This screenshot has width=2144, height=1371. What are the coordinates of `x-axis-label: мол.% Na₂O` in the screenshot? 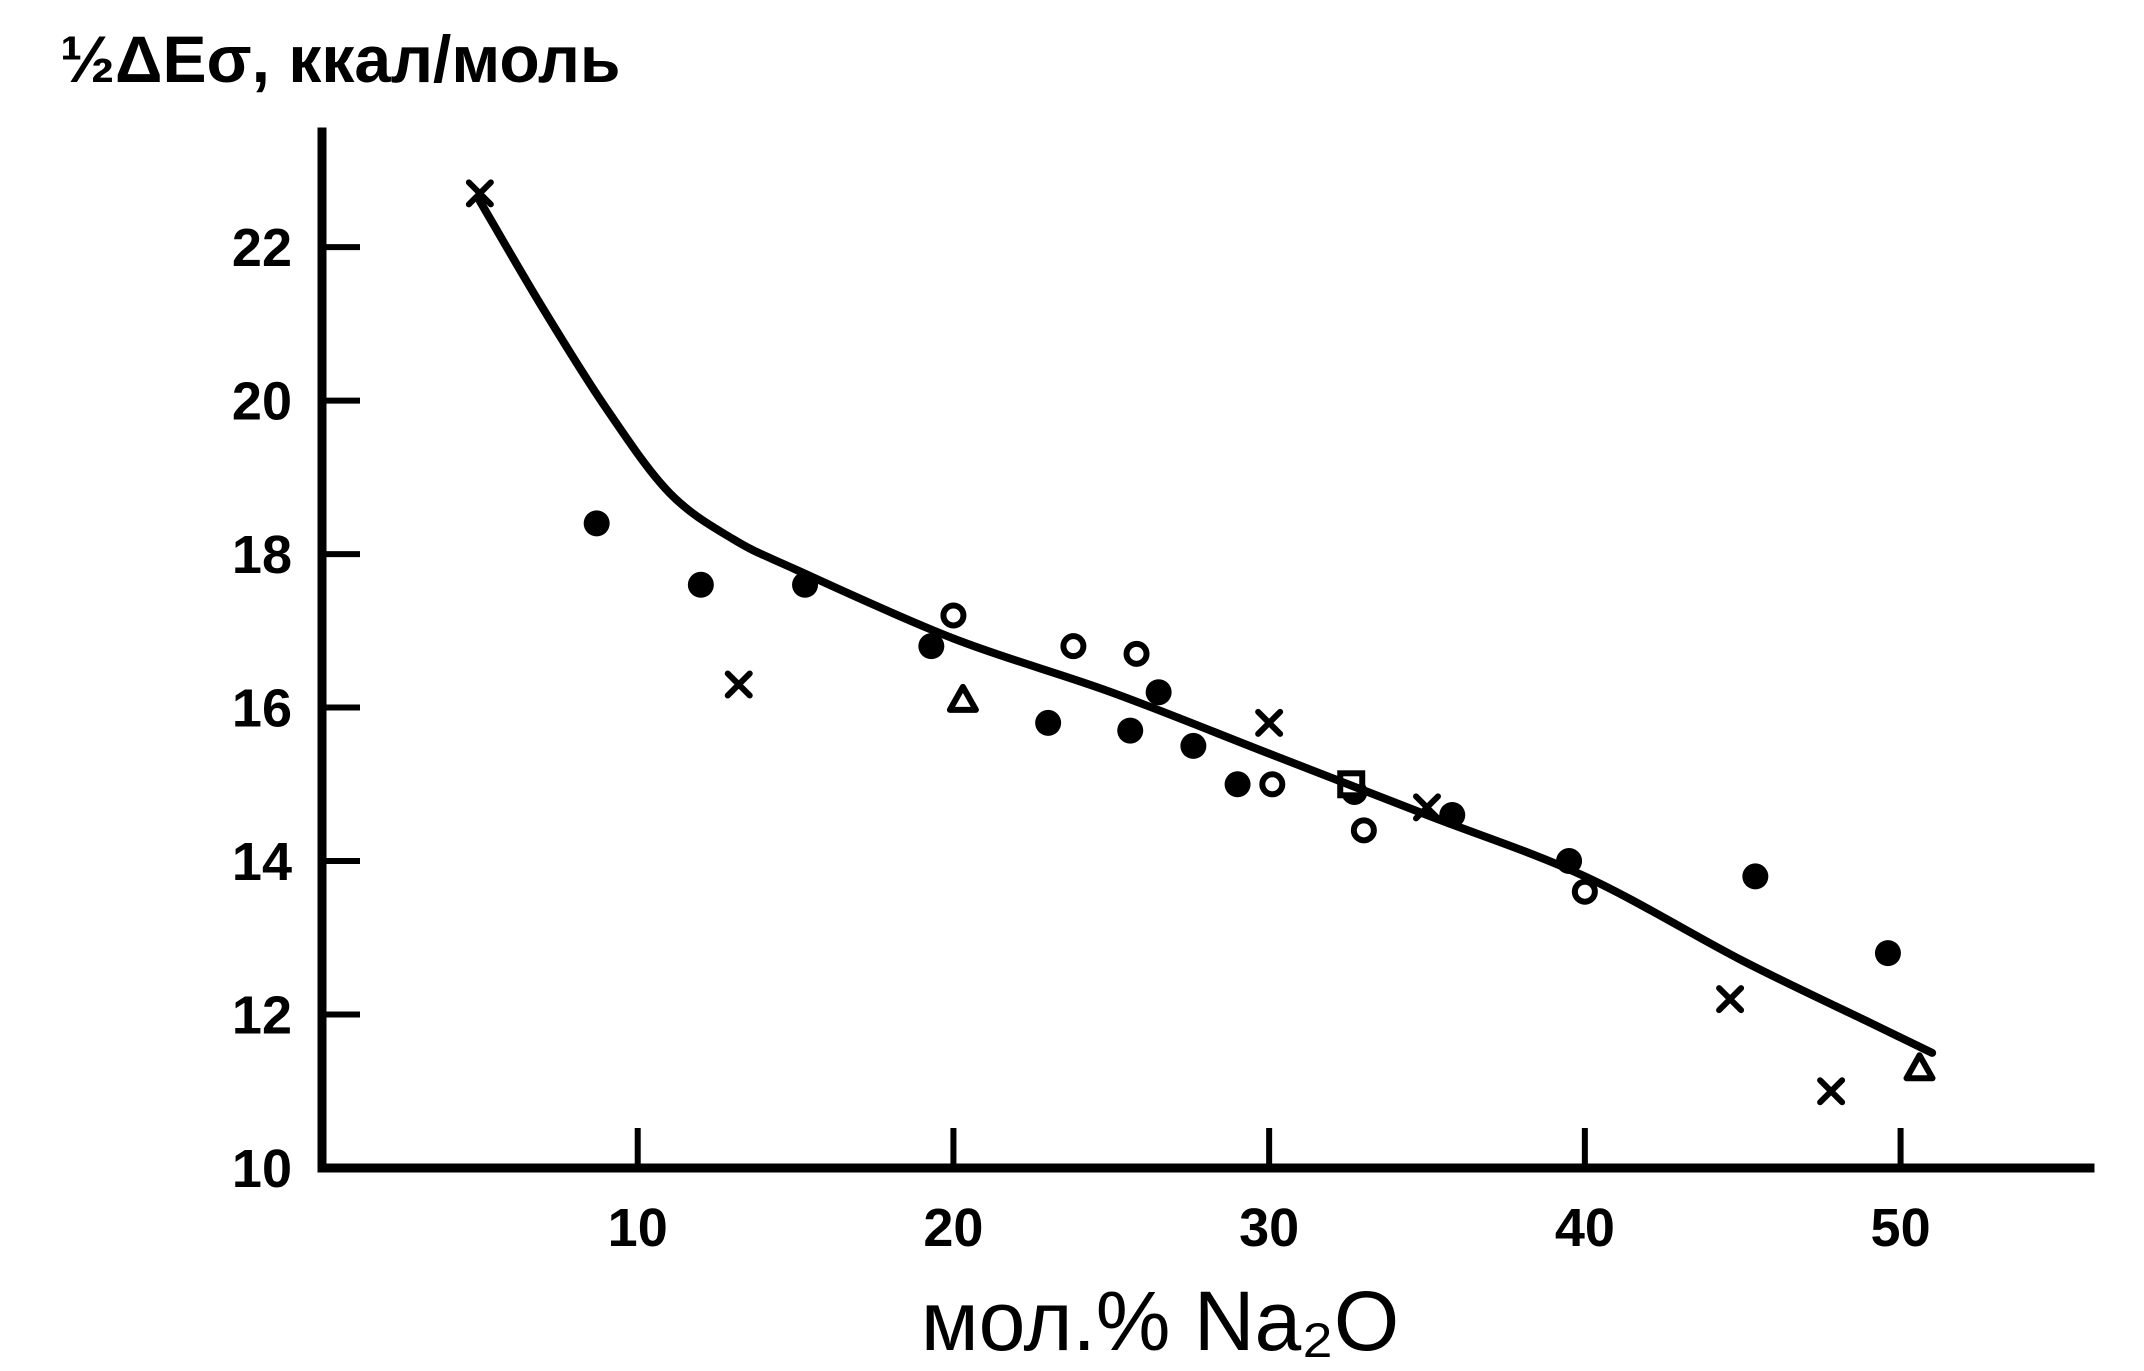 It's located at (1160, 1321).